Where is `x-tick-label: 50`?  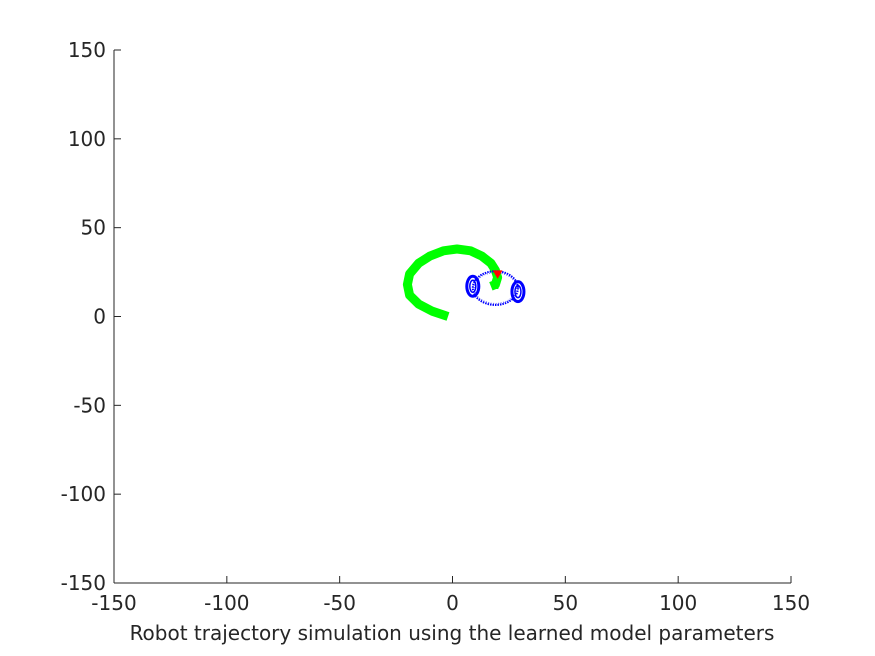 x-tick-label: 50 is located at coordinates (565, 603).